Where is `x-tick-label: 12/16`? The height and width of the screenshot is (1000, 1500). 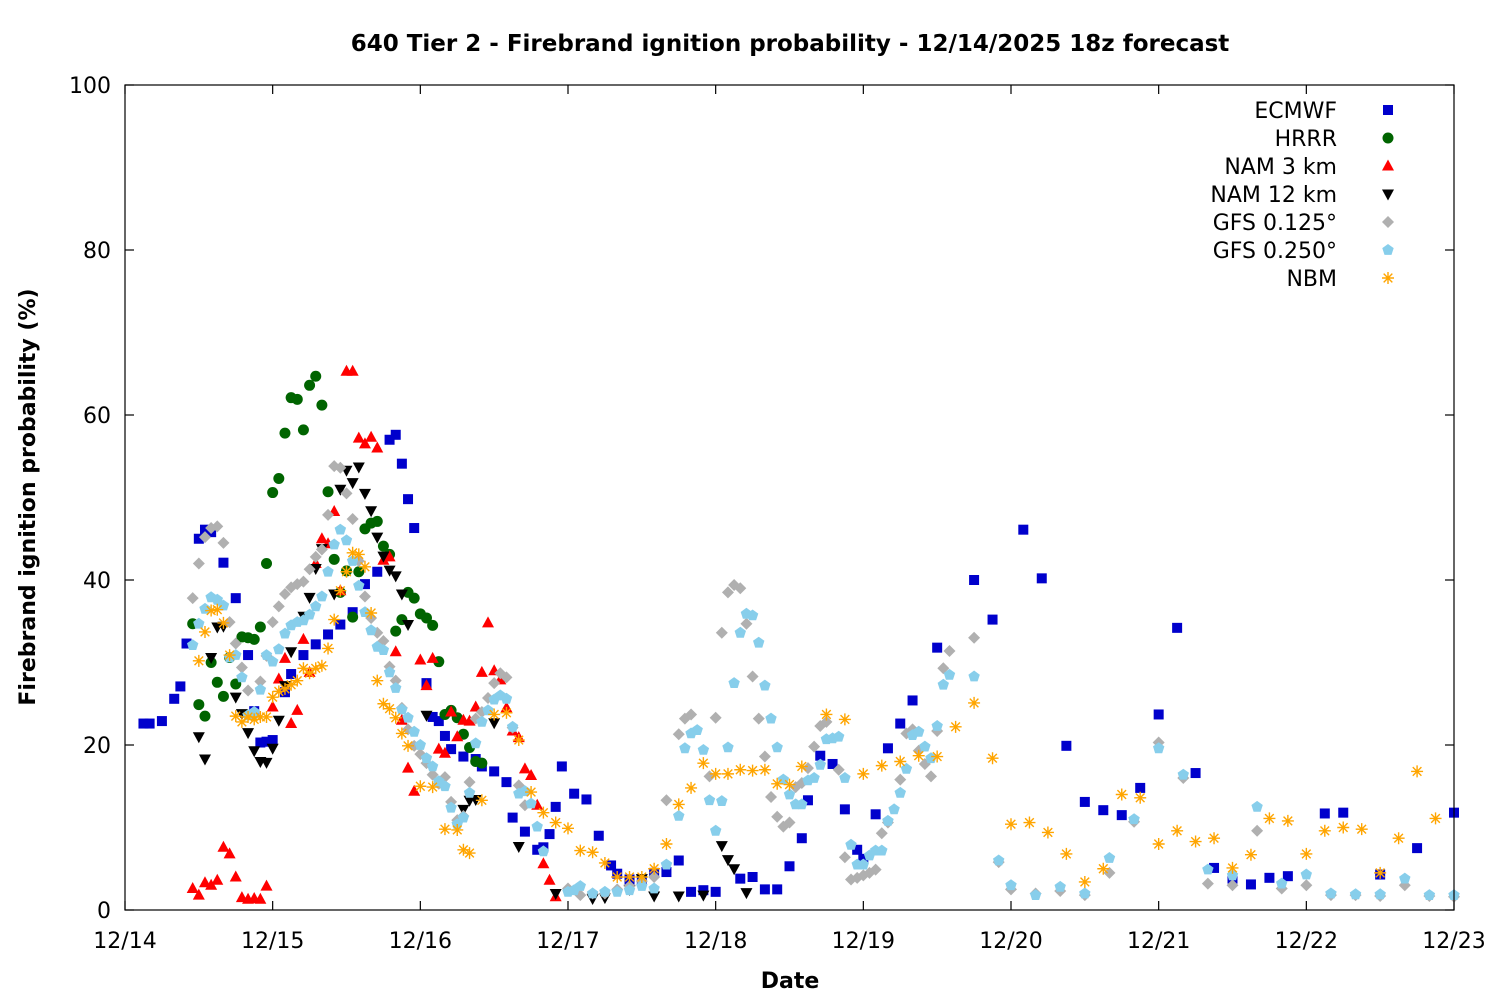 x-tick-label: 12/16 is located at coordinates (420, 941).